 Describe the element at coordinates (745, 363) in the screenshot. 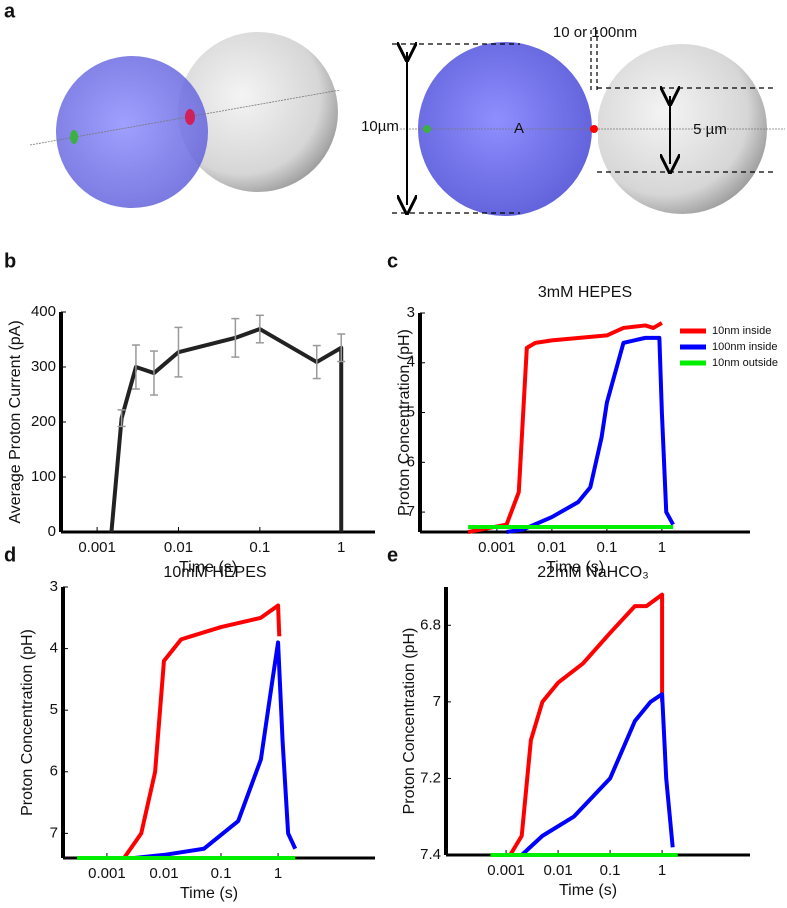

I see `legend-label: 10nm outside` at that location.